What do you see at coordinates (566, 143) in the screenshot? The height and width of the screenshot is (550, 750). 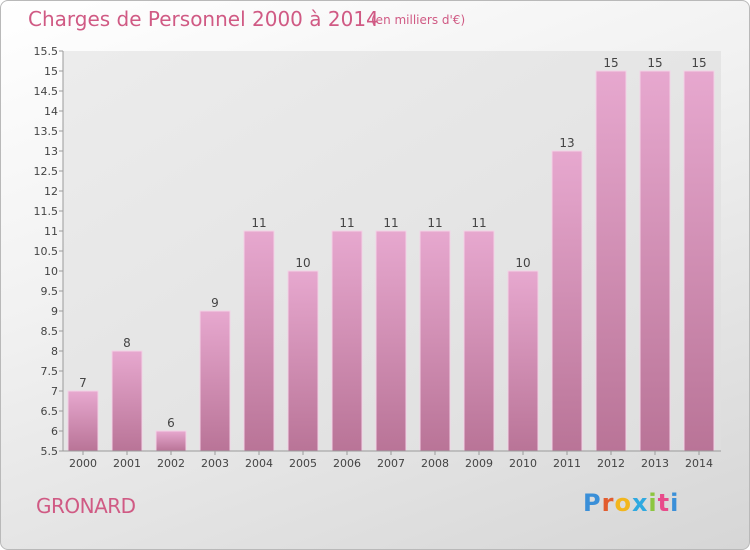 I see `bar-value-label: 13` at bounding box center [566, 143].